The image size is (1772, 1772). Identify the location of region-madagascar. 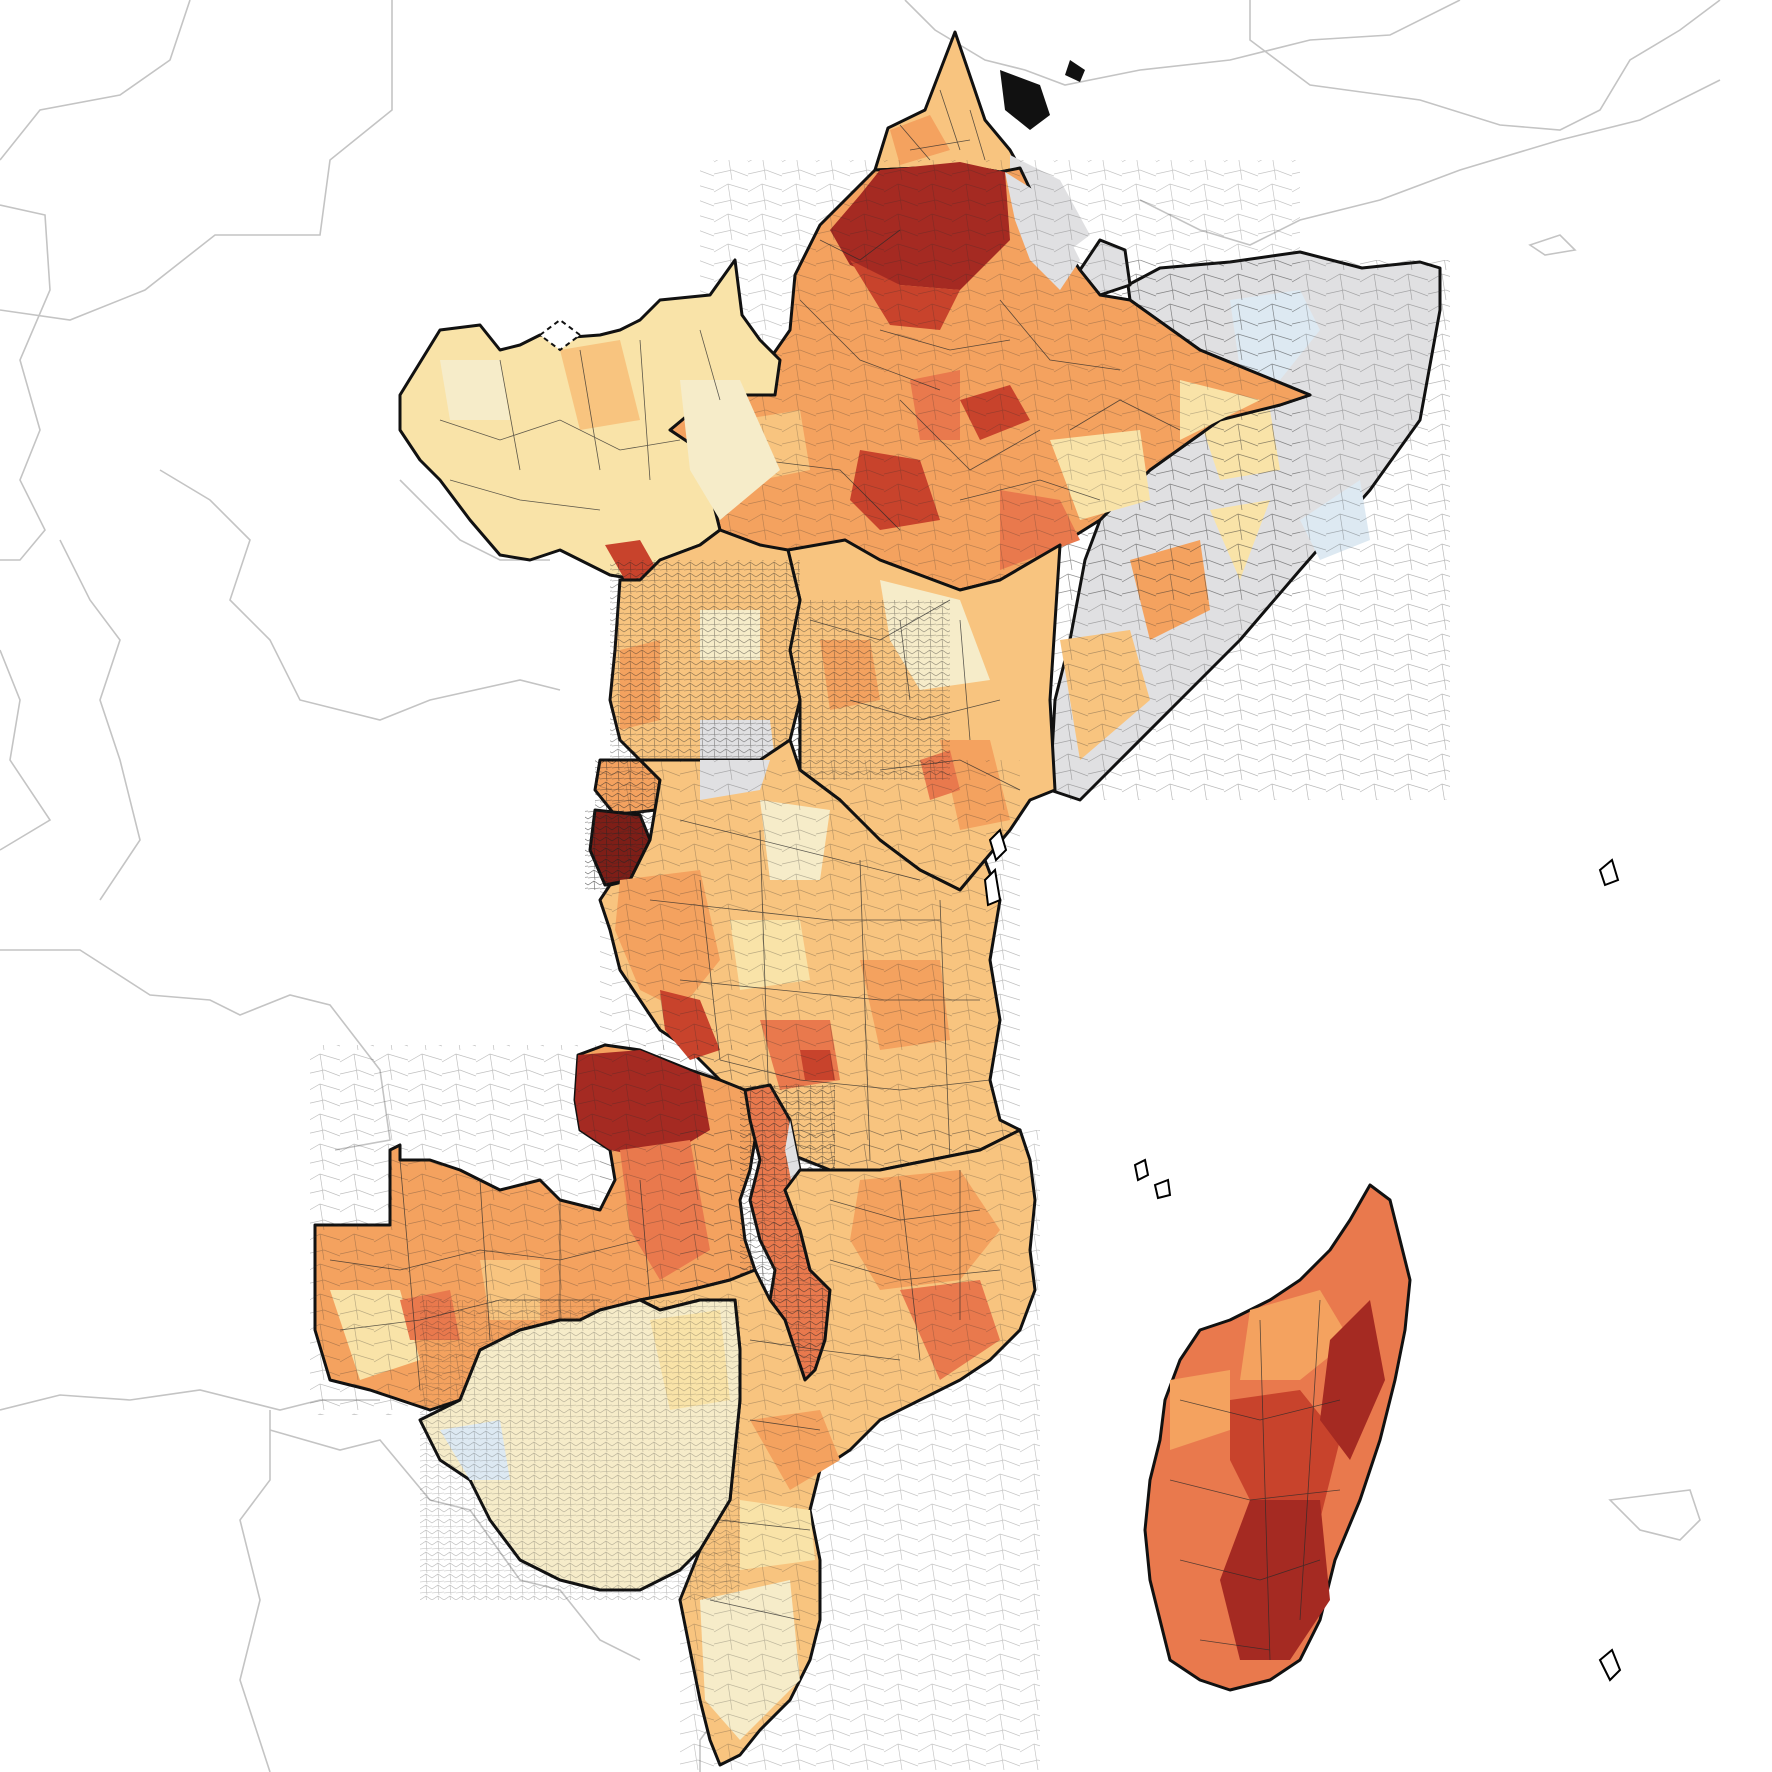
(1277, 1437).